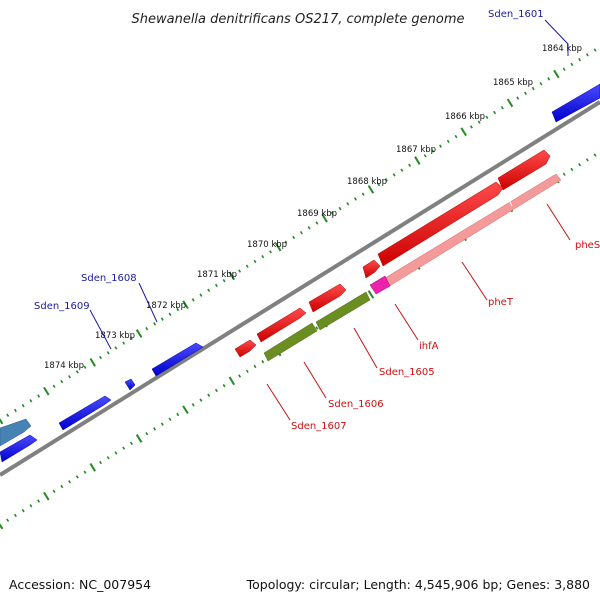 Image resolution: width=600 pixels, height=600 pixels. What do you see at coordinates (516, 14) in the screenshot?
I see `gene-label-Sden_1601: Sden_1601` at bounding box center [516, 14].